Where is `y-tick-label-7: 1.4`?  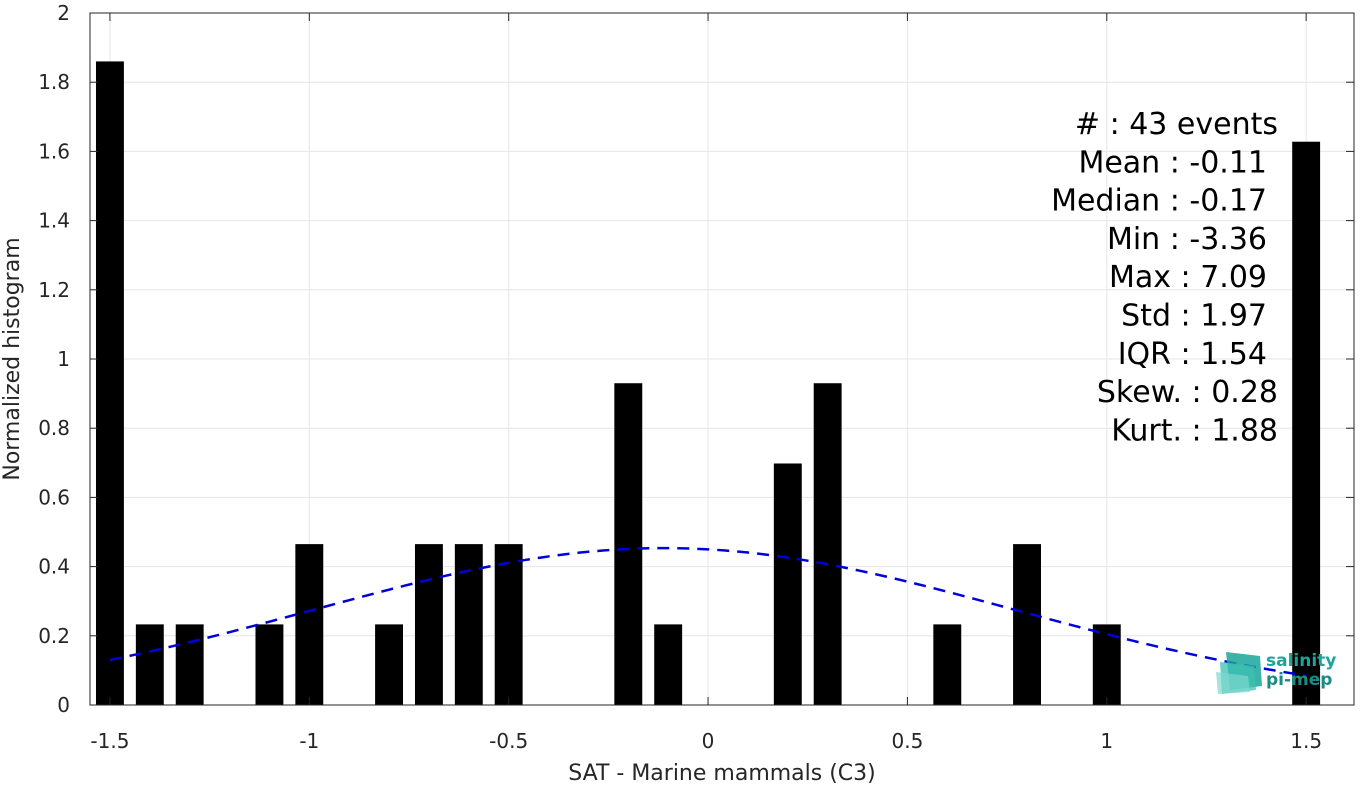
y-tick-label-7: 1.4 is located at coordinates (54, 221).